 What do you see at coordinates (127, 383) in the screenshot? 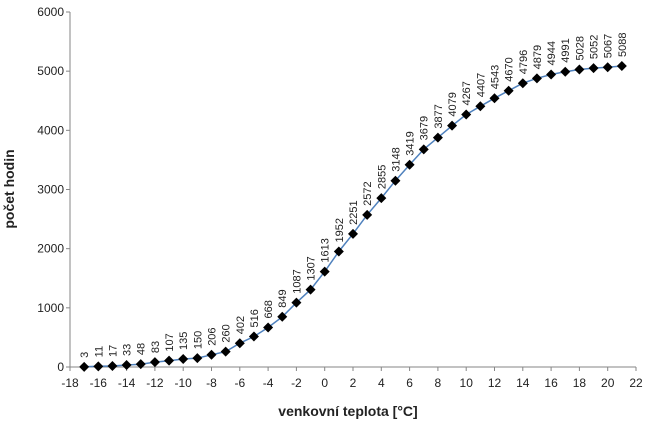
I see `x-tick-label: -14` at bounding box center [127, 383].